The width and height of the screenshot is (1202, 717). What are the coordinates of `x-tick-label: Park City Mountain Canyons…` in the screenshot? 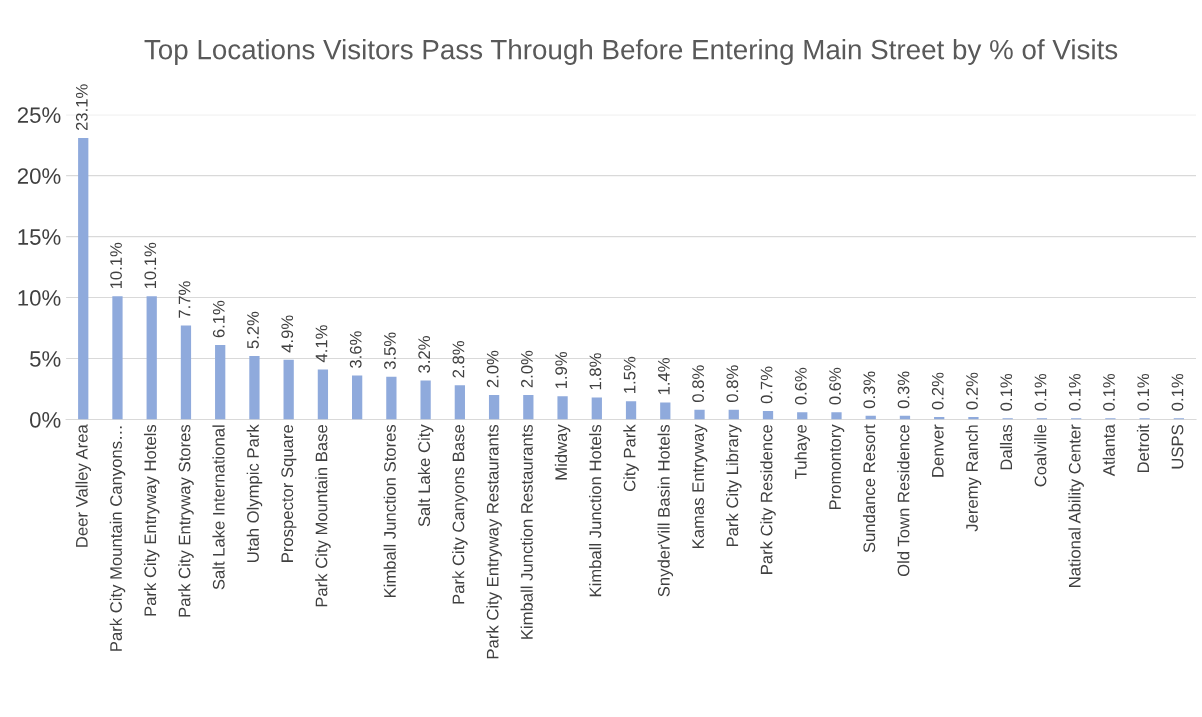 It's located at (117, 538).